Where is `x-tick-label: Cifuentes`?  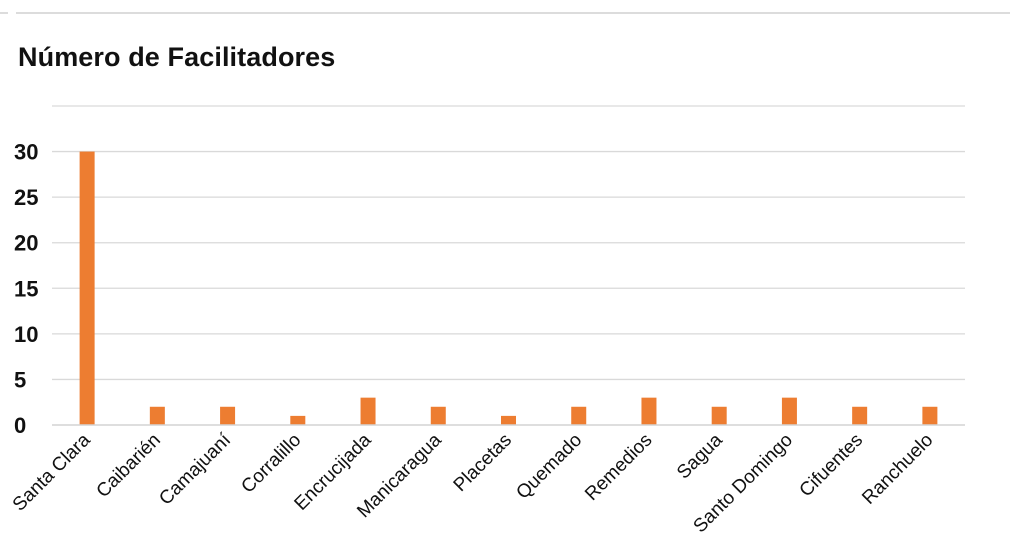 x-tick-label: Cifuentes is located at coordinates (832, 466).